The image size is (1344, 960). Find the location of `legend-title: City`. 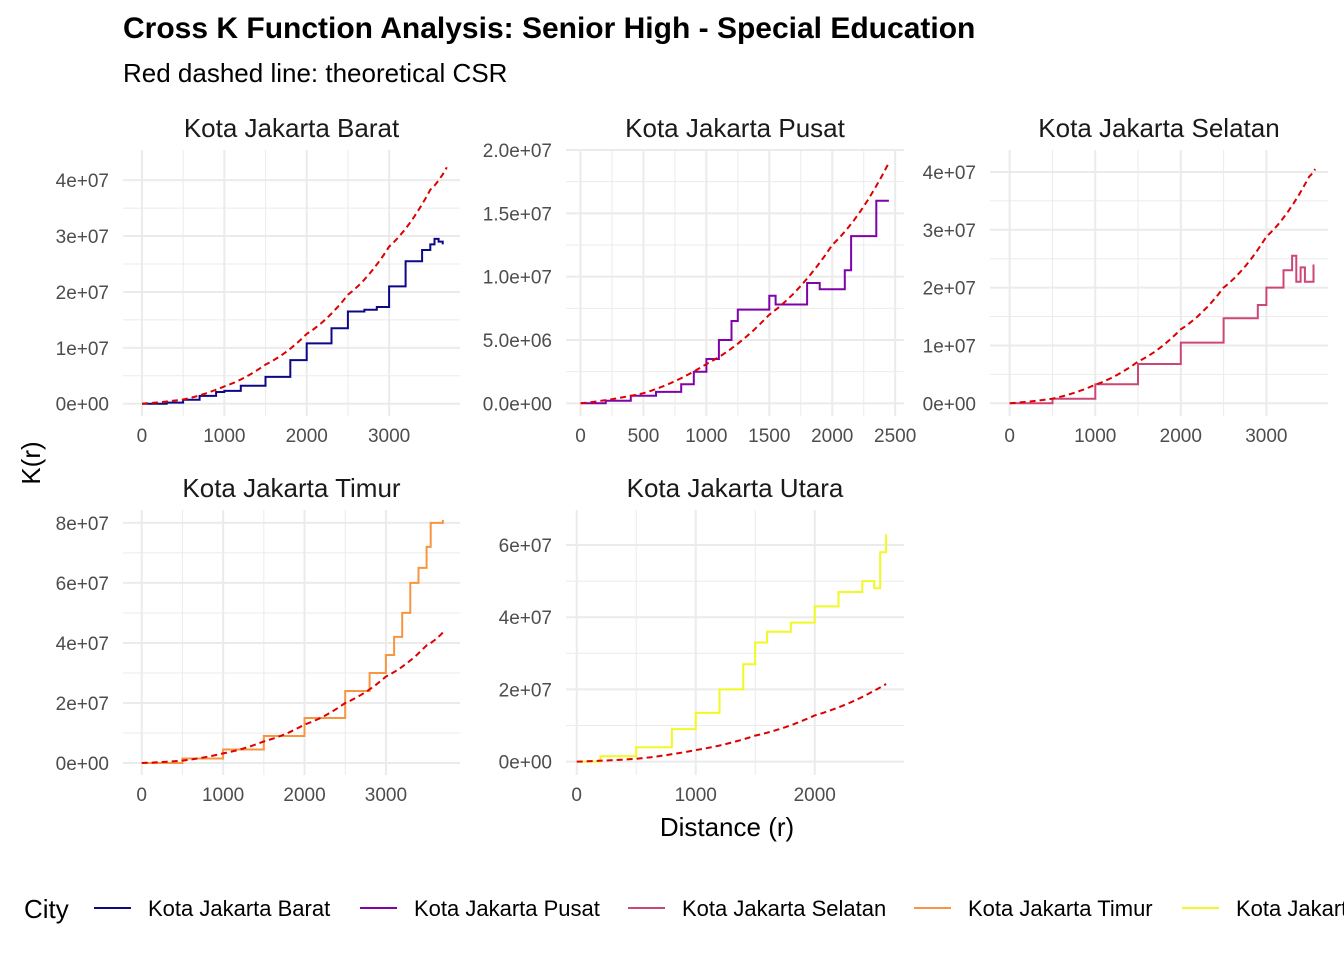

legend-title: City is located at coordinates (46, 909).